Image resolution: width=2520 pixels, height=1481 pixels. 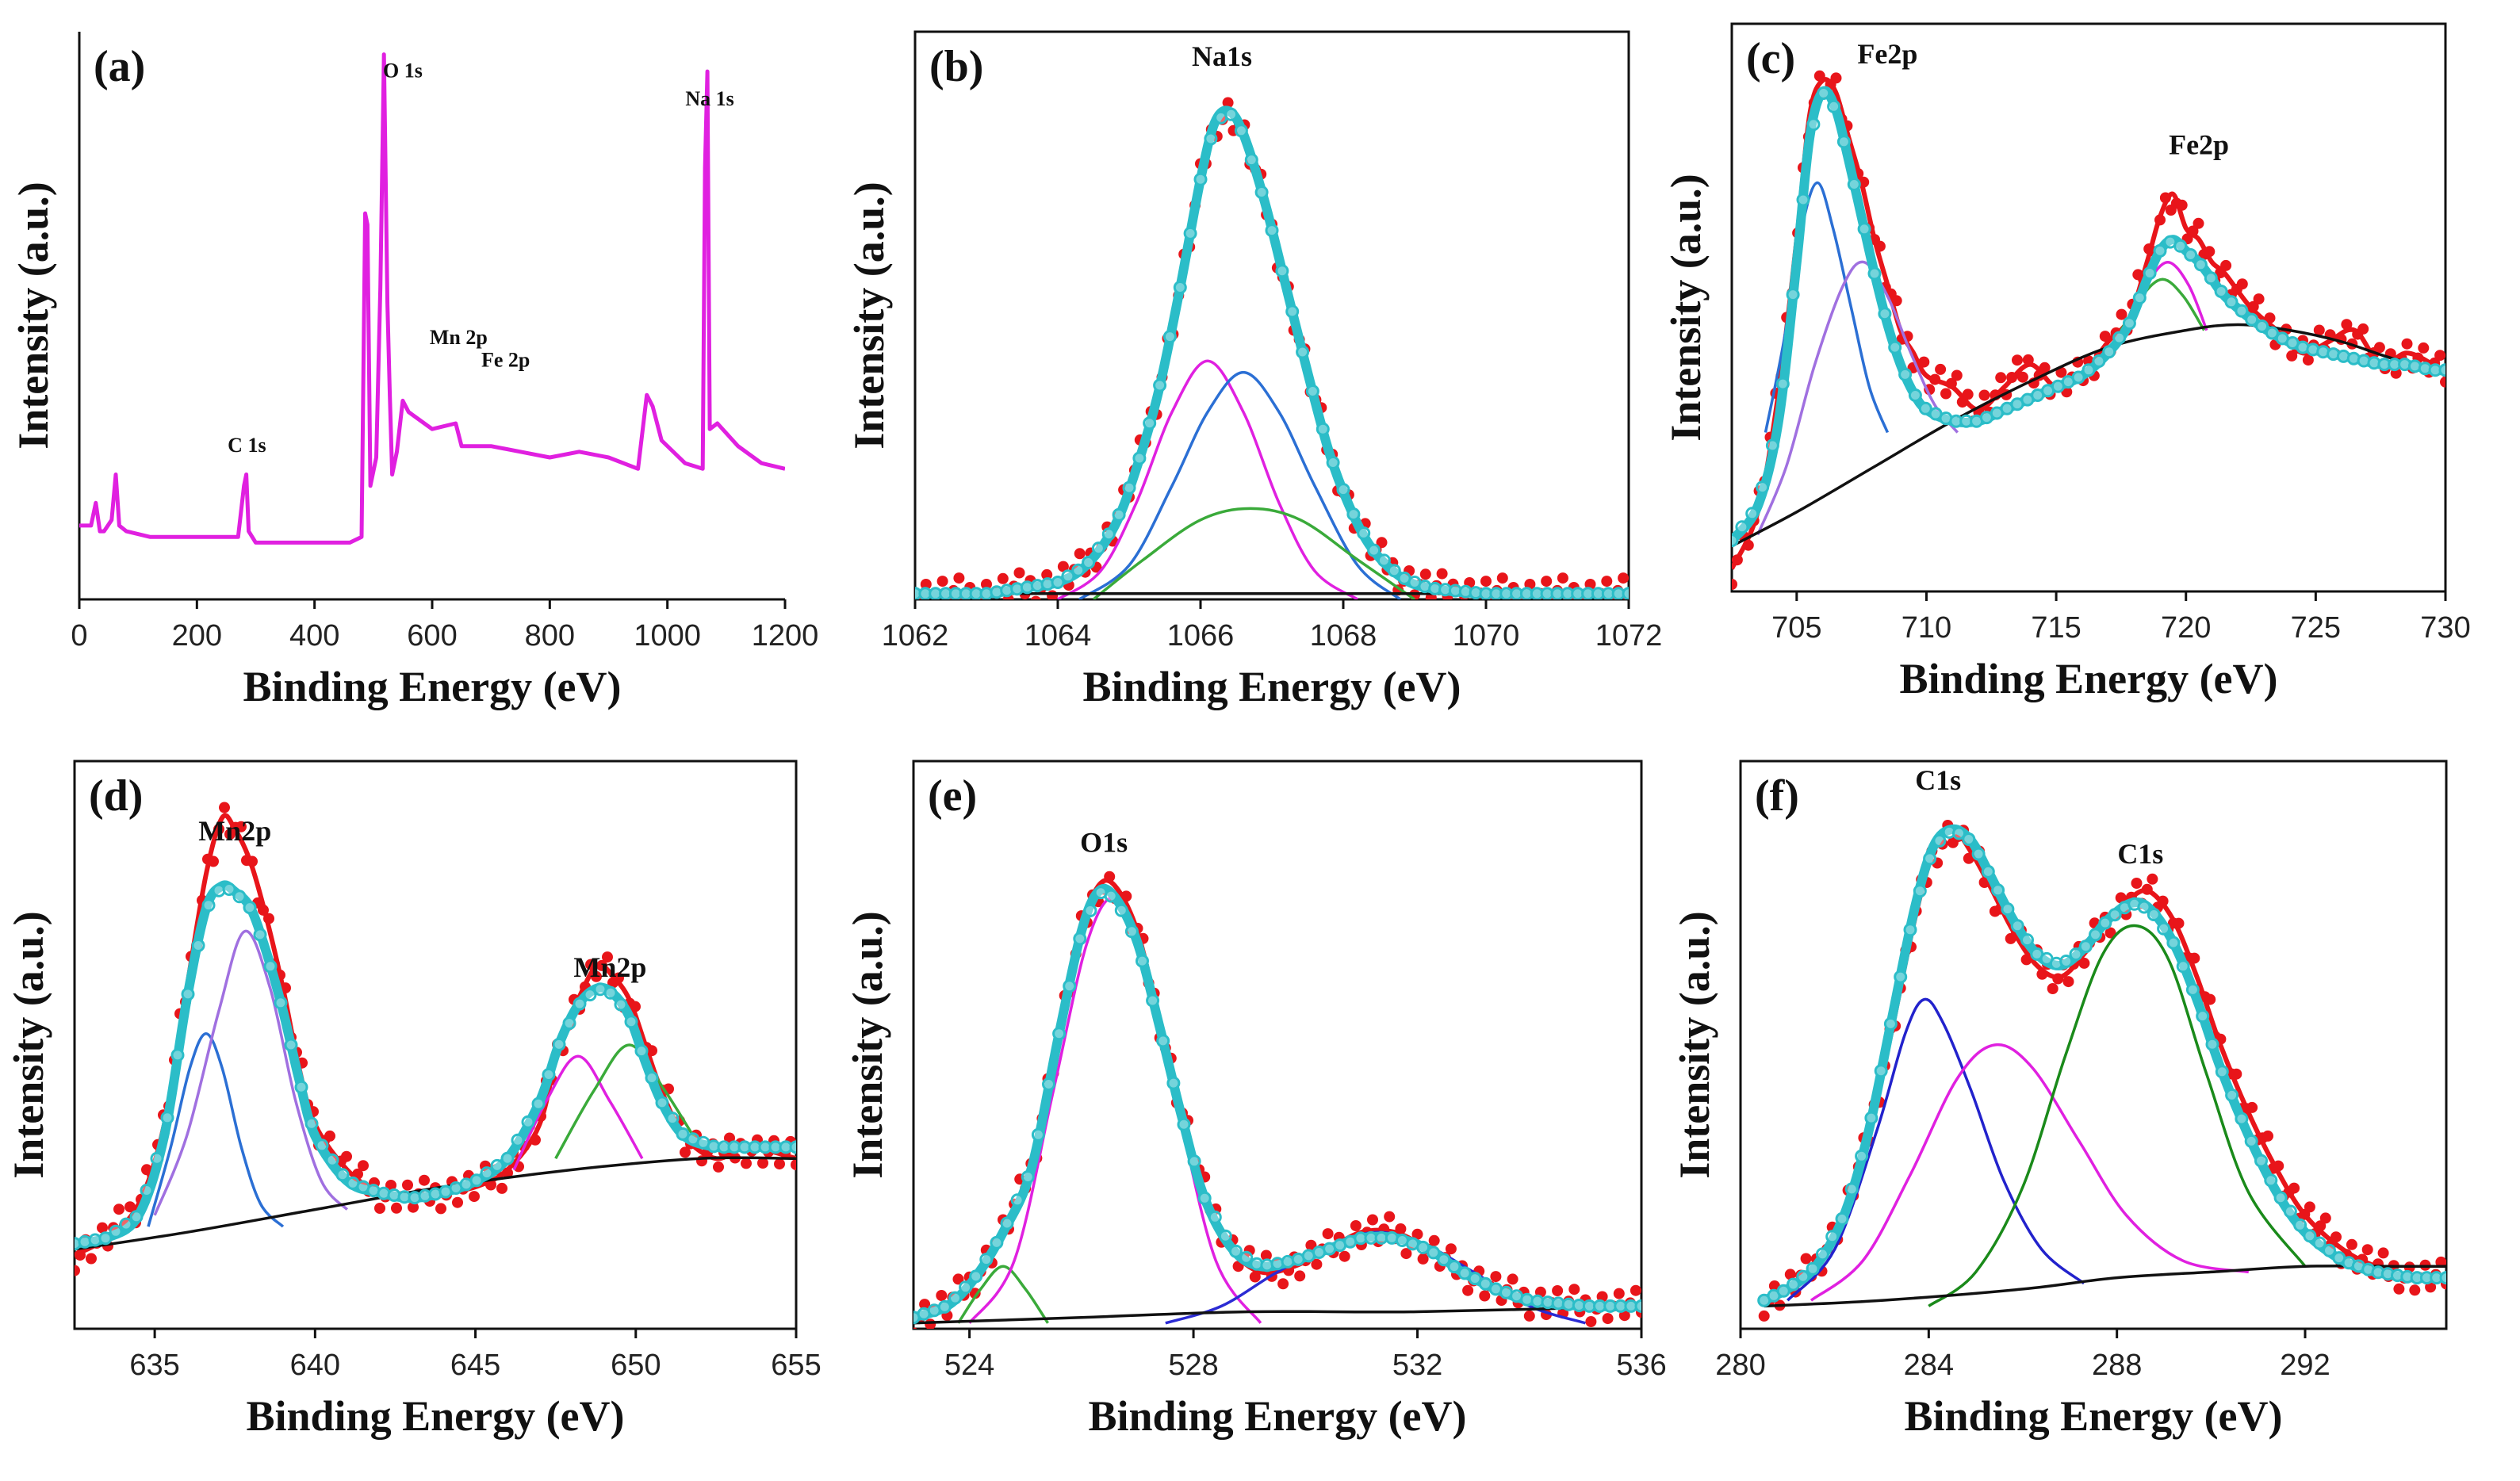 I want to click on x-axis-title: Binding Energy (eV), so click(x=432, y=686).